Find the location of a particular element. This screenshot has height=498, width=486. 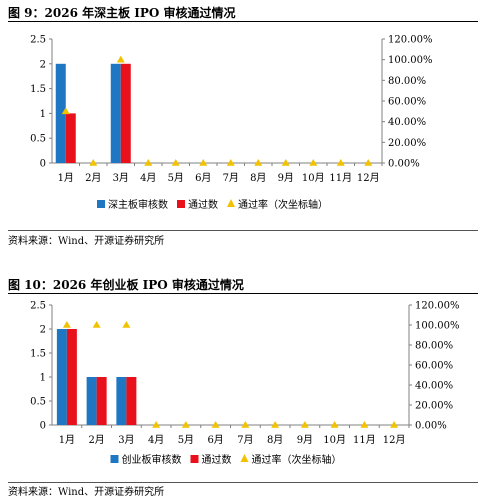

left-axis-tick-label: 1 is located at coordinates (43, 378).